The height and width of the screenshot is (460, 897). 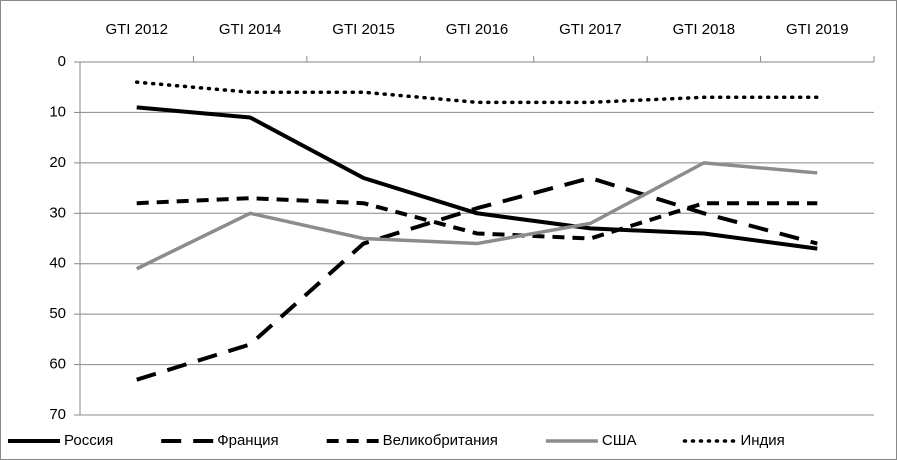 What do you see at coordinates (57, 313) in the screenshot?
I see `y-tick-label: 50` at bounding box center [57, 313].